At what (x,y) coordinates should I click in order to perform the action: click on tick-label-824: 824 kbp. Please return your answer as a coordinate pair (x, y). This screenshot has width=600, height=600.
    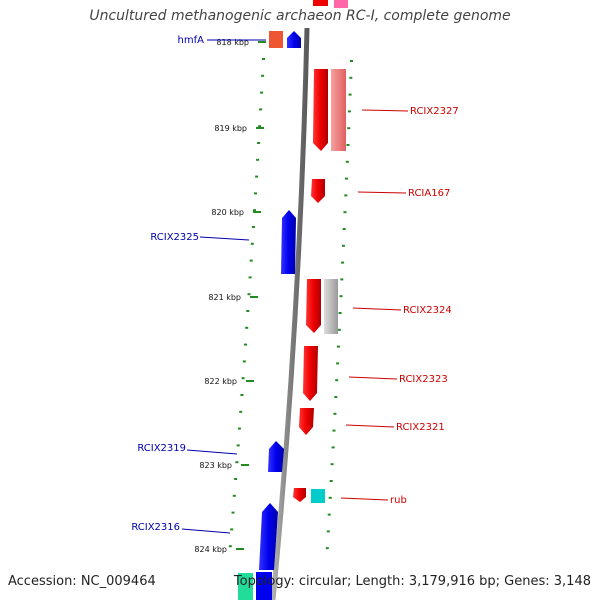
    Looking at the image, I should click on (210, 549).